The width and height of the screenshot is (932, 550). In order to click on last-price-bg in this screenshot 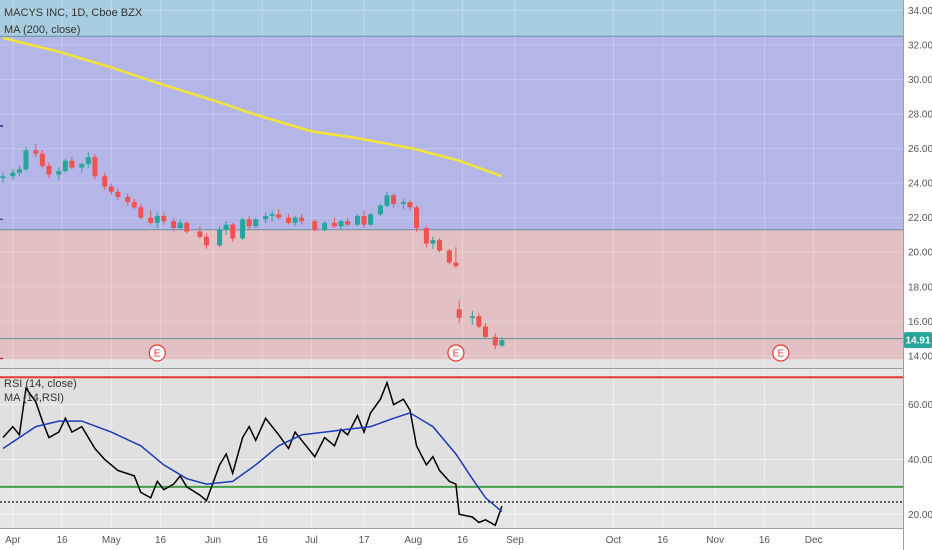, I will do `click(918, 340)`.